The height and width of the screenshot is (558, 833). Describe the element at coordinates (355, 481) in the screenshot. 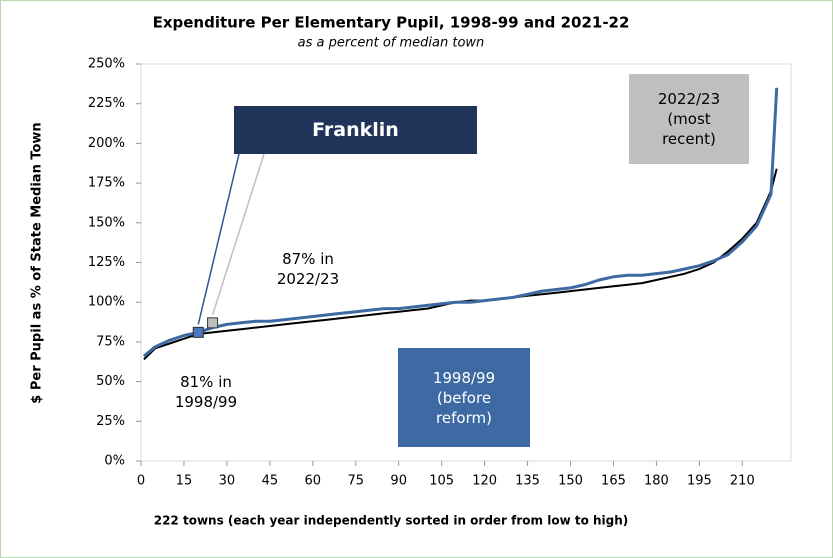

I see `x-tick-label: 75` at that location.